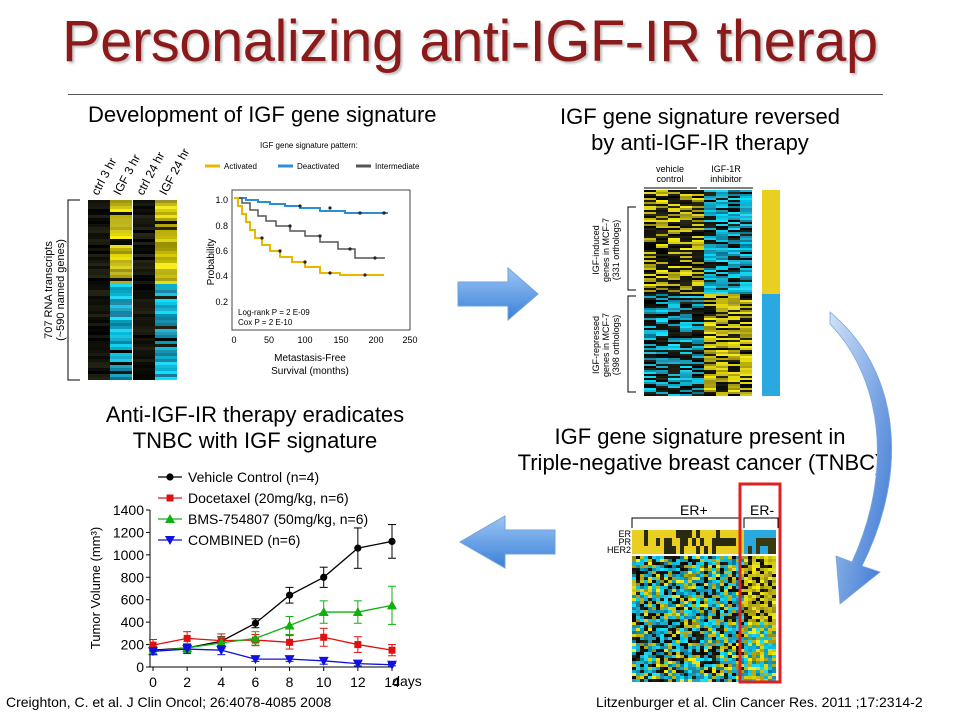 The width and height of the screenshot is (960, 720). I want to click on survival-xtick: 0, so click(233, 340).